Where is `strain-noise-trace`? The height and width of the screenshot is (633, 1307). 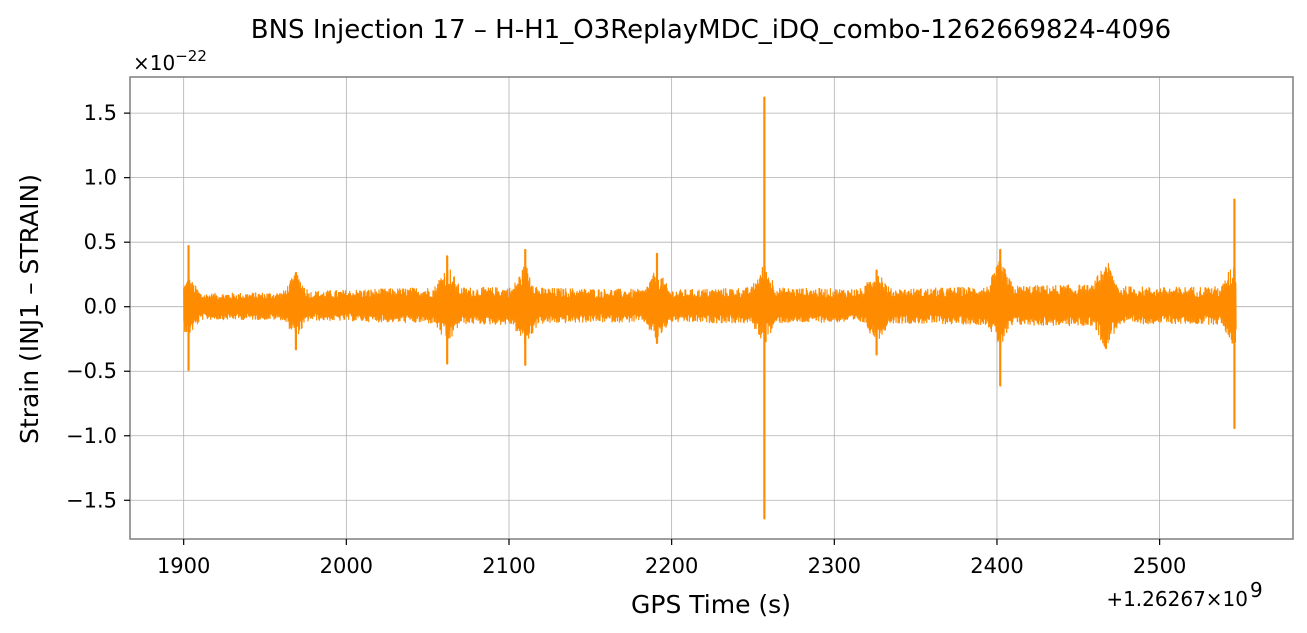 strain-noise-trace is located at coordinates (710, 304).